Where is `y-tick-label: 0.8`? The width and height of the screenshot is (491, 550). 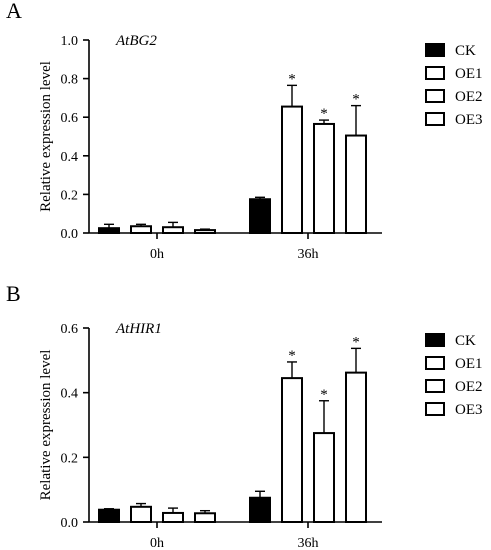 y-tick-label: 0.8 is located at coordinates (70, 80).